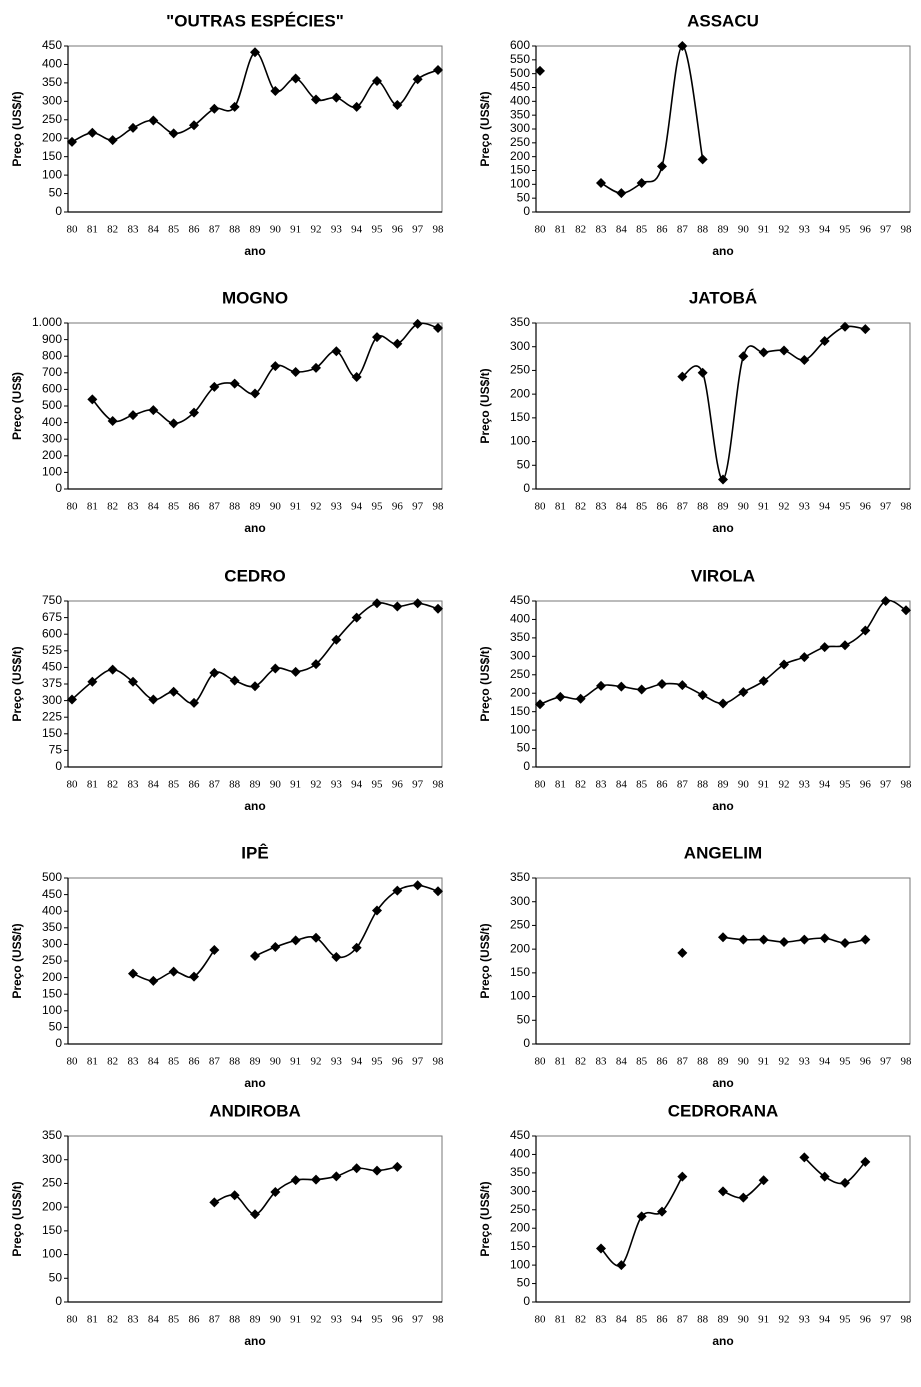 This screenshot has width=921, height=1387. I want to click on x-tick-label: 91, so click(763, 1320).